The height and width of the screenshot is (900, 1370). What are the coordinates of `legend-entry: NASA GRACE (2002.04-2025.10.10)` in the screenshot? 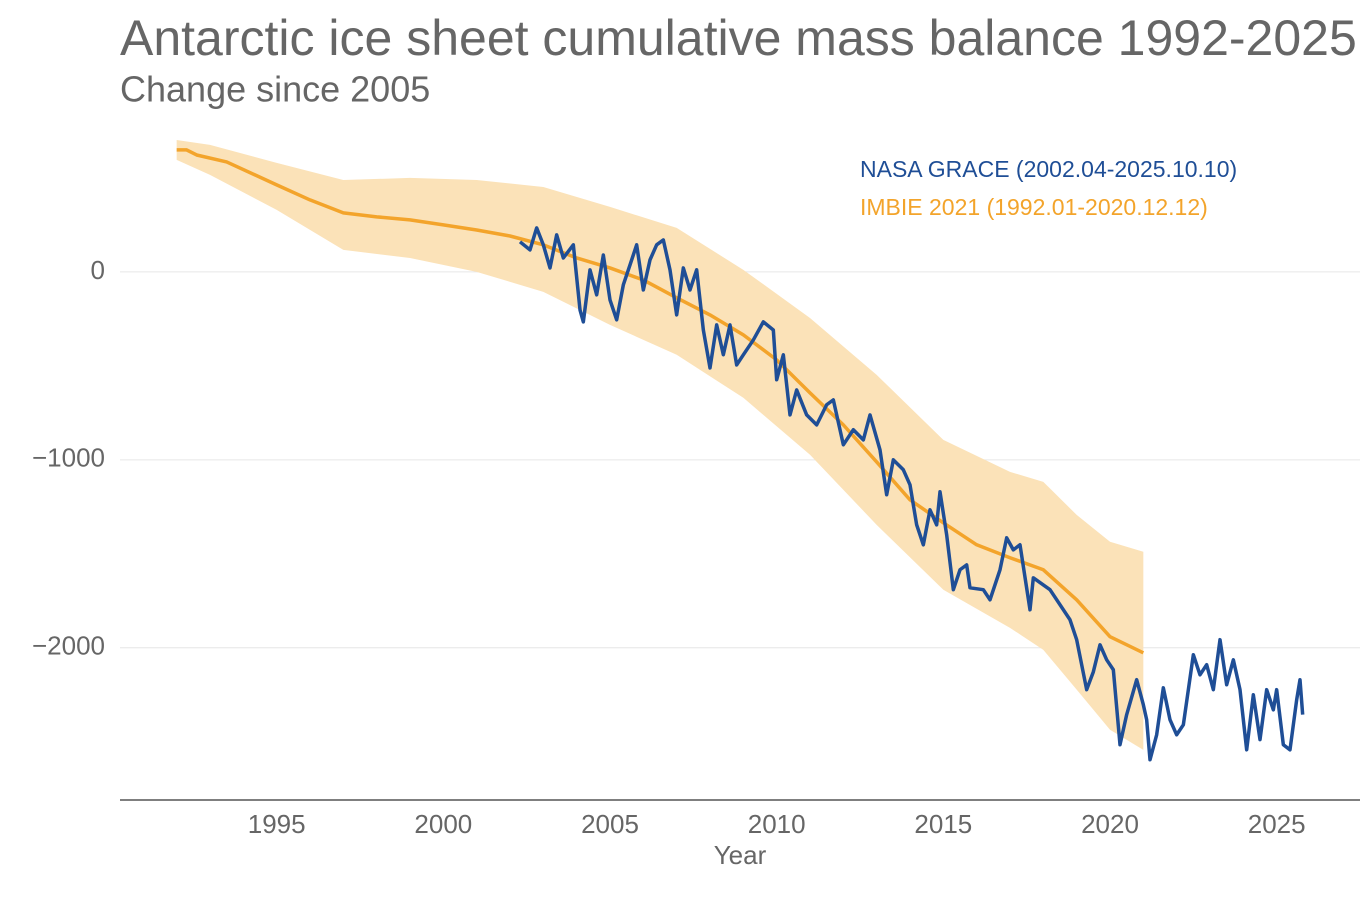 It's located at (1048, 169).